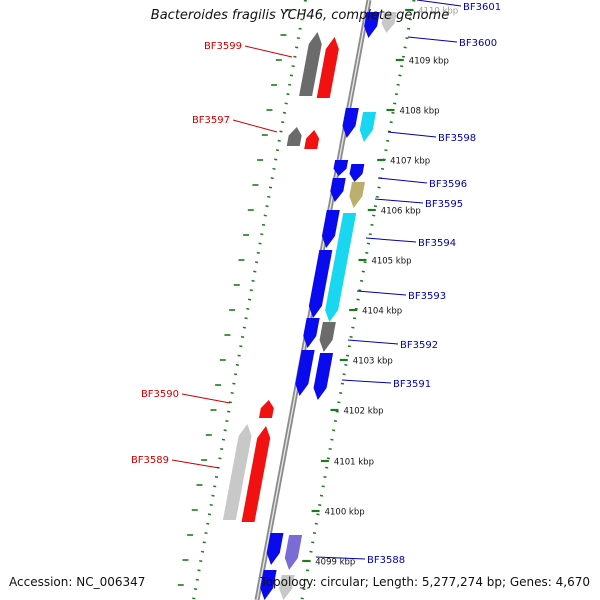  I want to click on tick-label: 4107 kbp, so click(410, 162).